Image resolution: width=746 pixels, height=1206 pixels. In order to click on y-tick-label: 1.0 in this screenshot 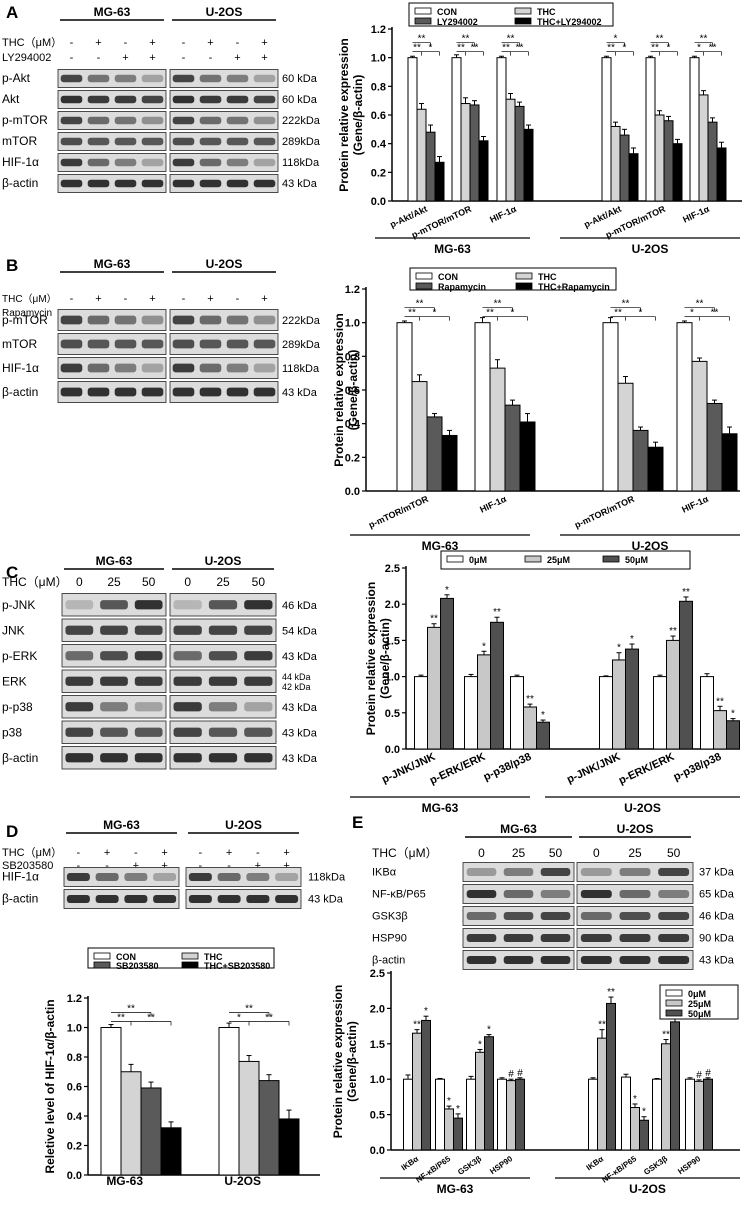, I will do `click(392, 678)`.